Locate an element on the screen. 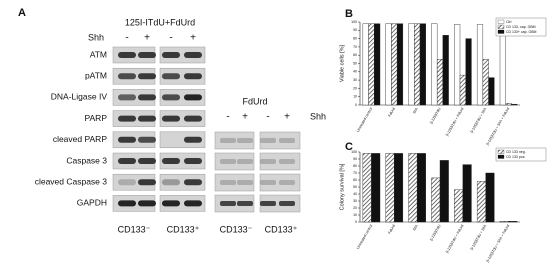  legend-label: Ctrl is located at coordinates (509, 22).